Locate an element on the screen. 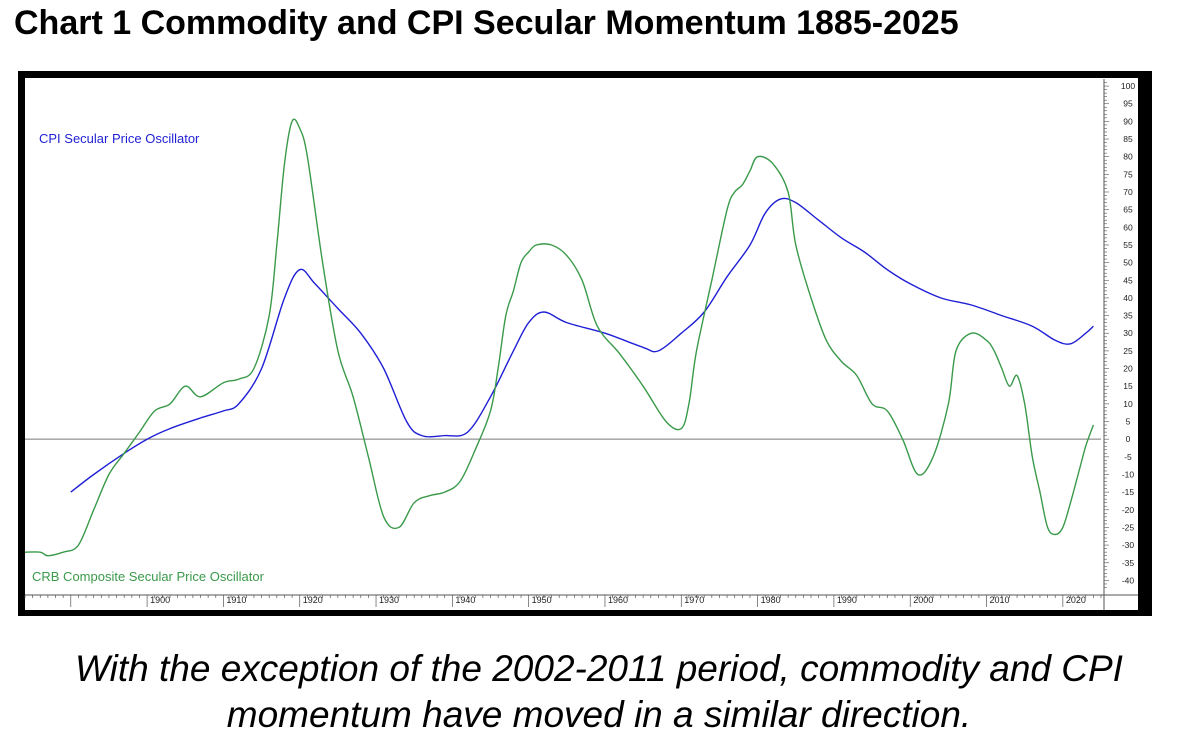 This screenshot has height=754, width=1198. x-tick-label: 1970 is located at coordinates (694, 600).